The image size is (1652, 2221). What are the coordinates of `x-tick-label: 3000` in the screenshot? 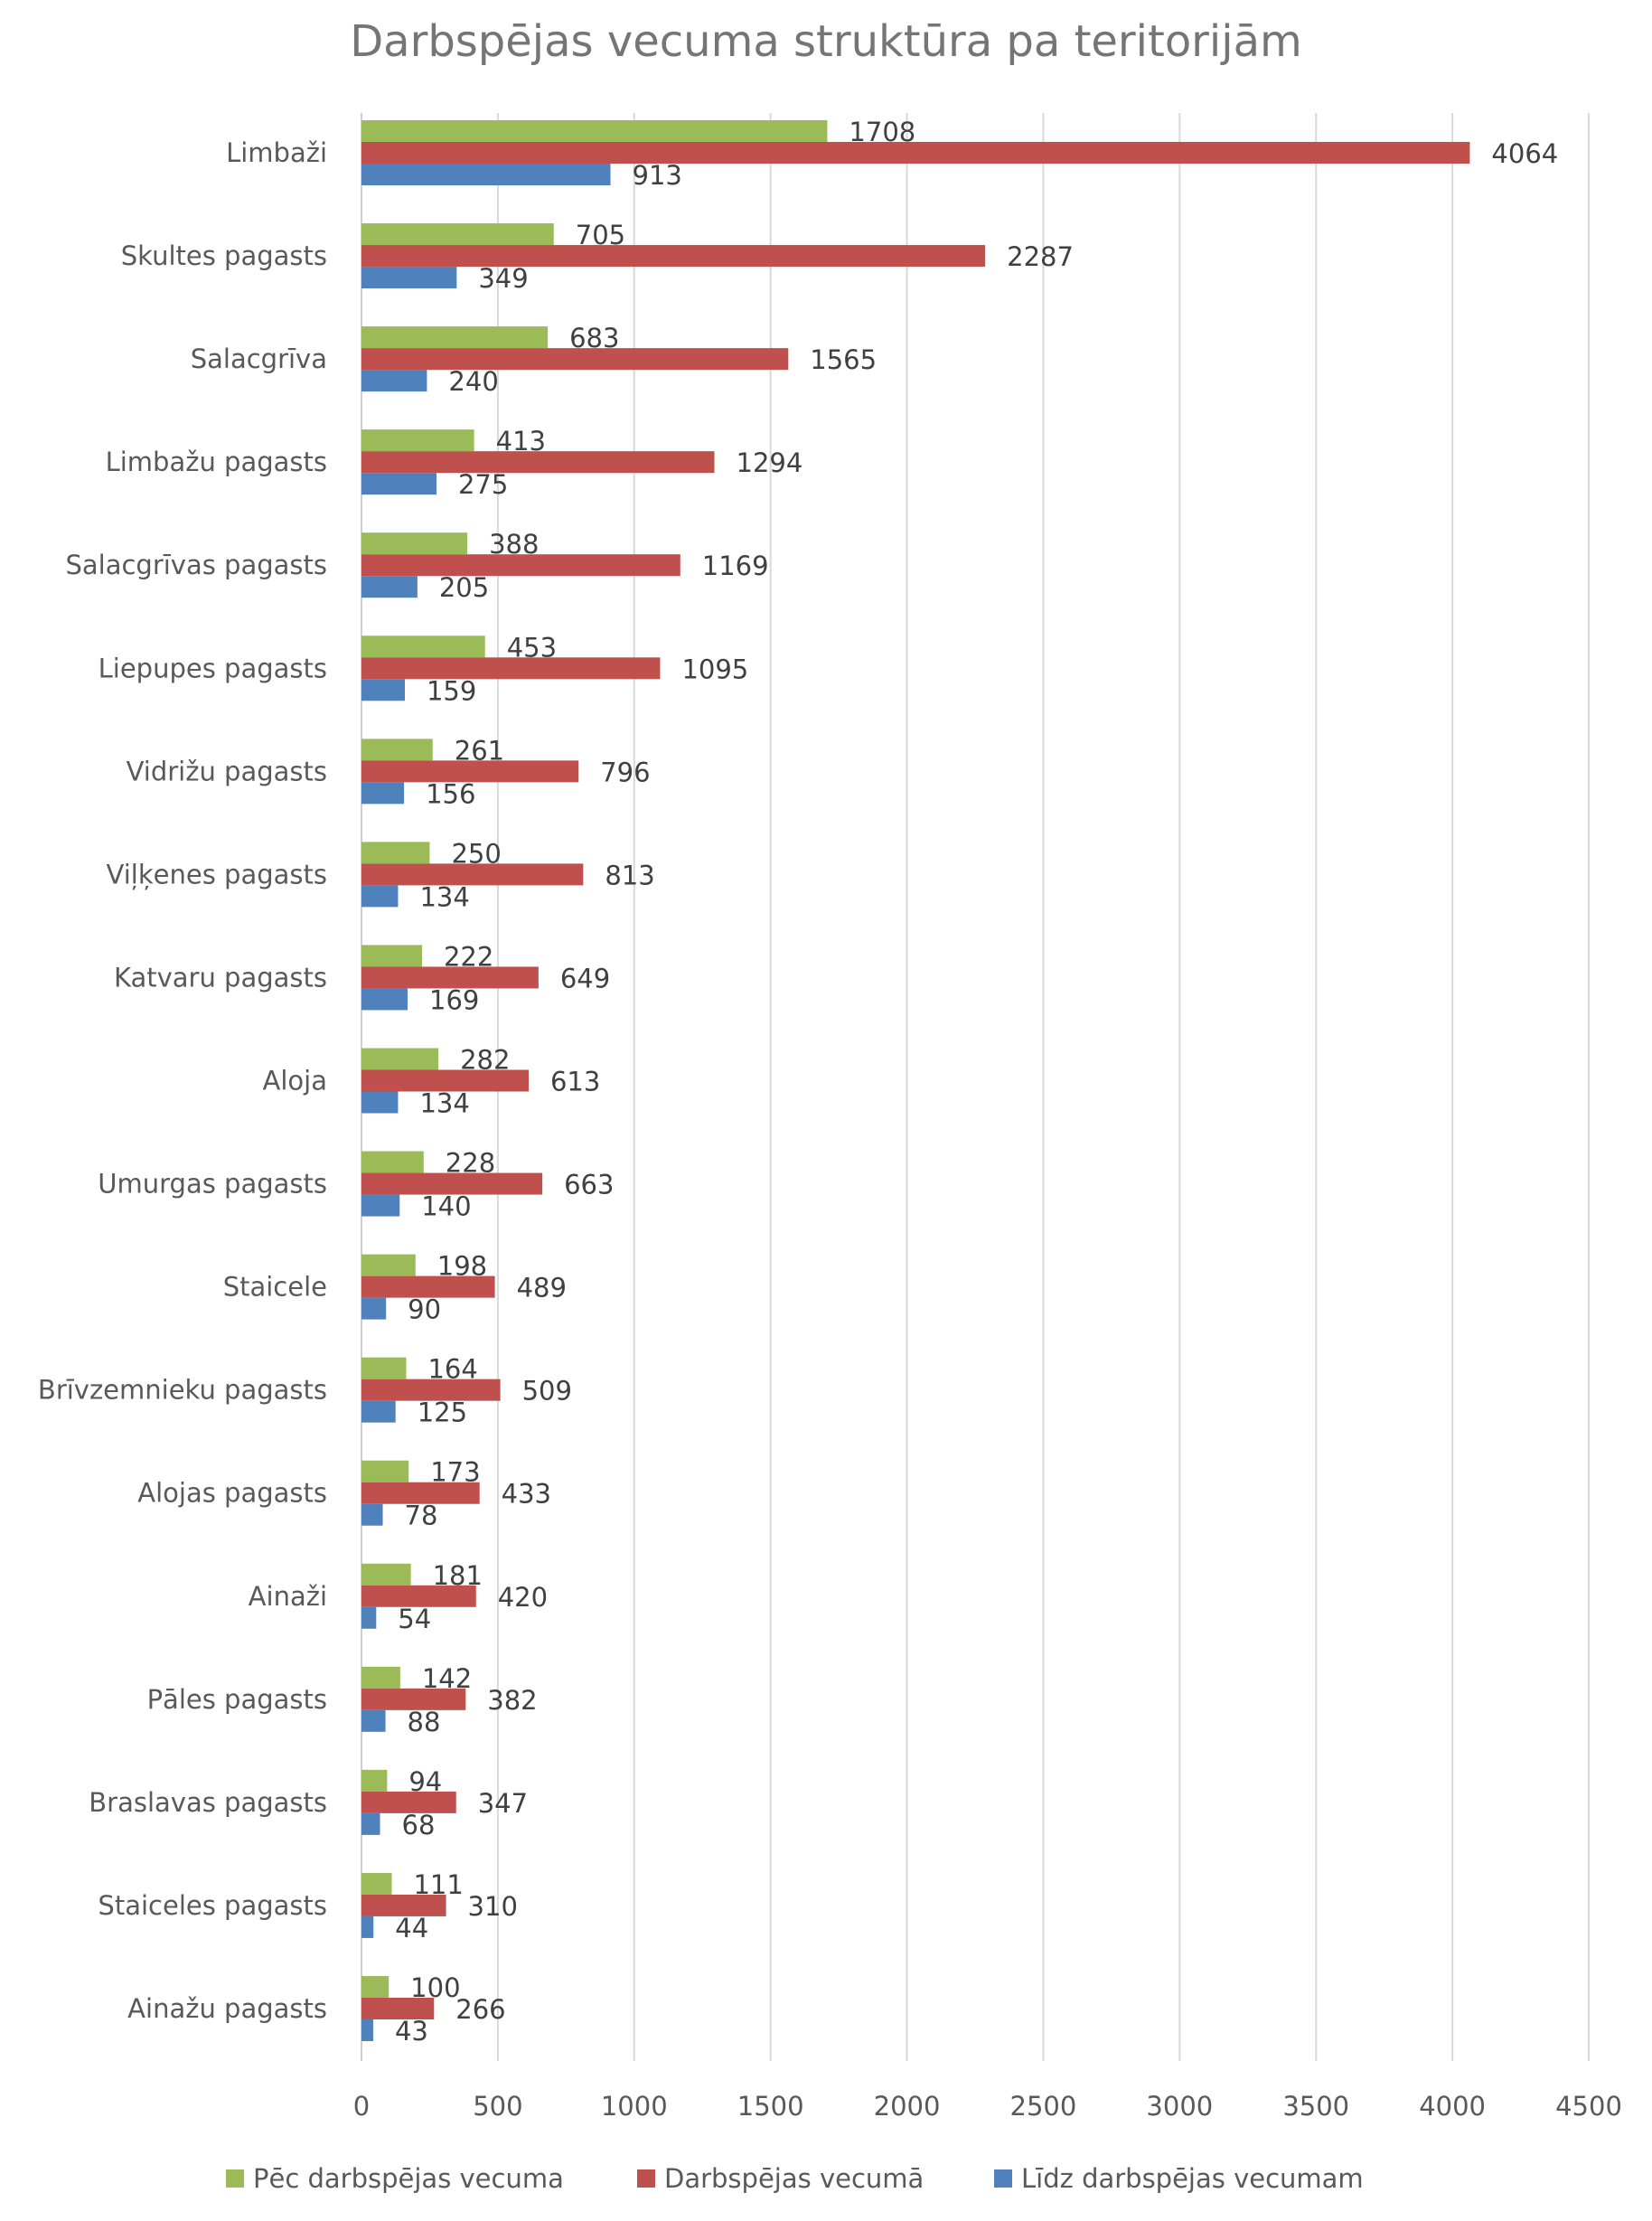 It's located at (1179, 2106).